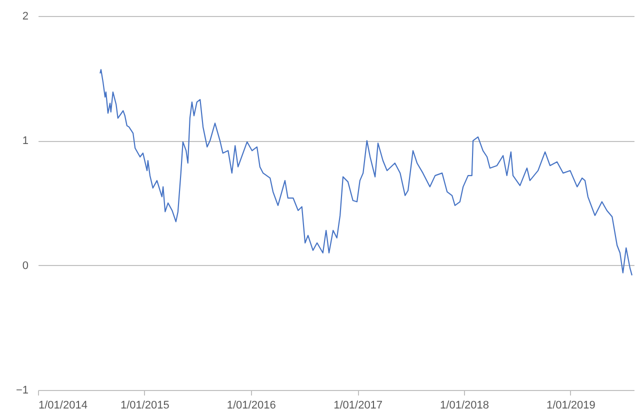 The image size is (636, 414). Describe the element at coordinates (22, 390) in the screenshot. I see `y-tick-label: −1` at that location.